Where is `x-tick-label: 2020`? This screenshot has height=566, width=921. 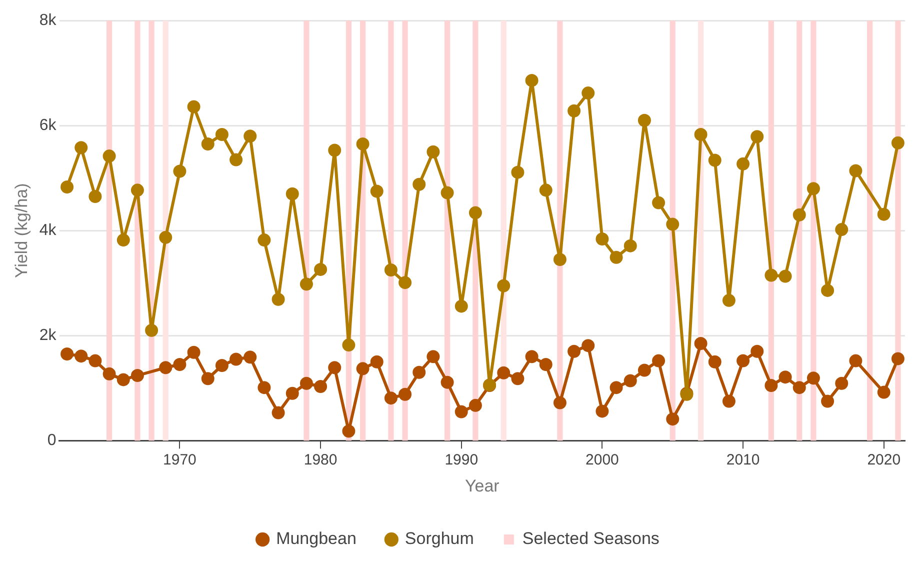 x-tick-label: 2020 is located at coordinates (884, 460).